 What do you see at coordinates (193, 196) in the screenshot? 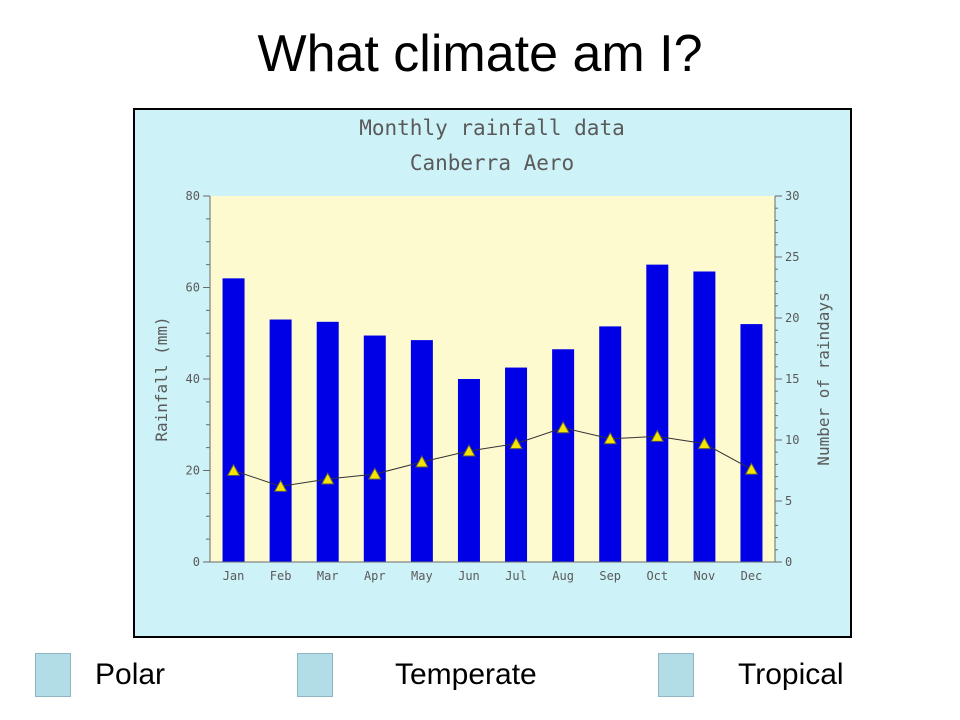
I see `y-tick-label: 80` at bounding box center [193, 196].